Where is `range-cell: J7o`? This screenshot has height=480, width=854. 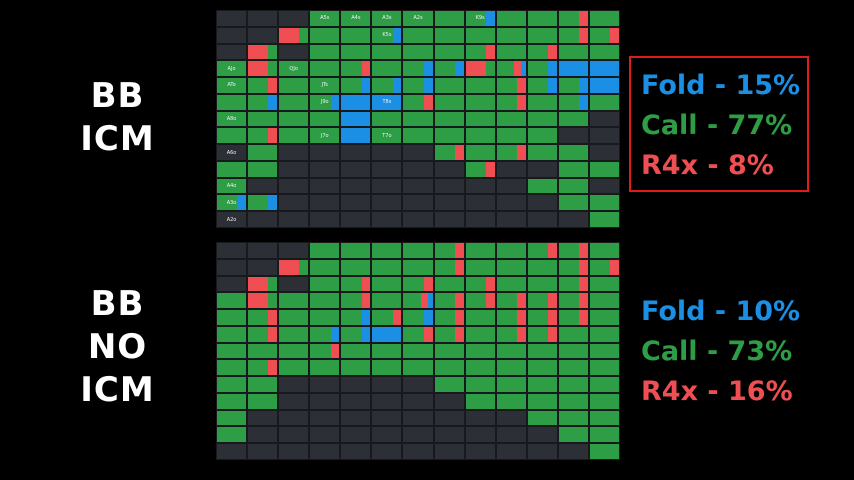 range-cell: J7o is located at coordinates (325, 136).